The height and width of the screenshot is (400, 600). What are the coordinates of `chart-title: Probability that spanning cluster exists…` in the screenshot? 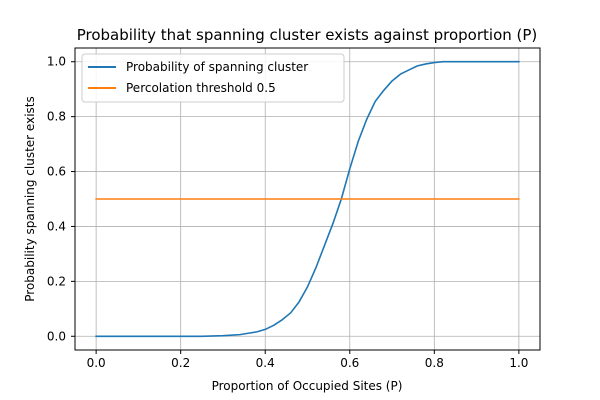 It's located at (307, 35).